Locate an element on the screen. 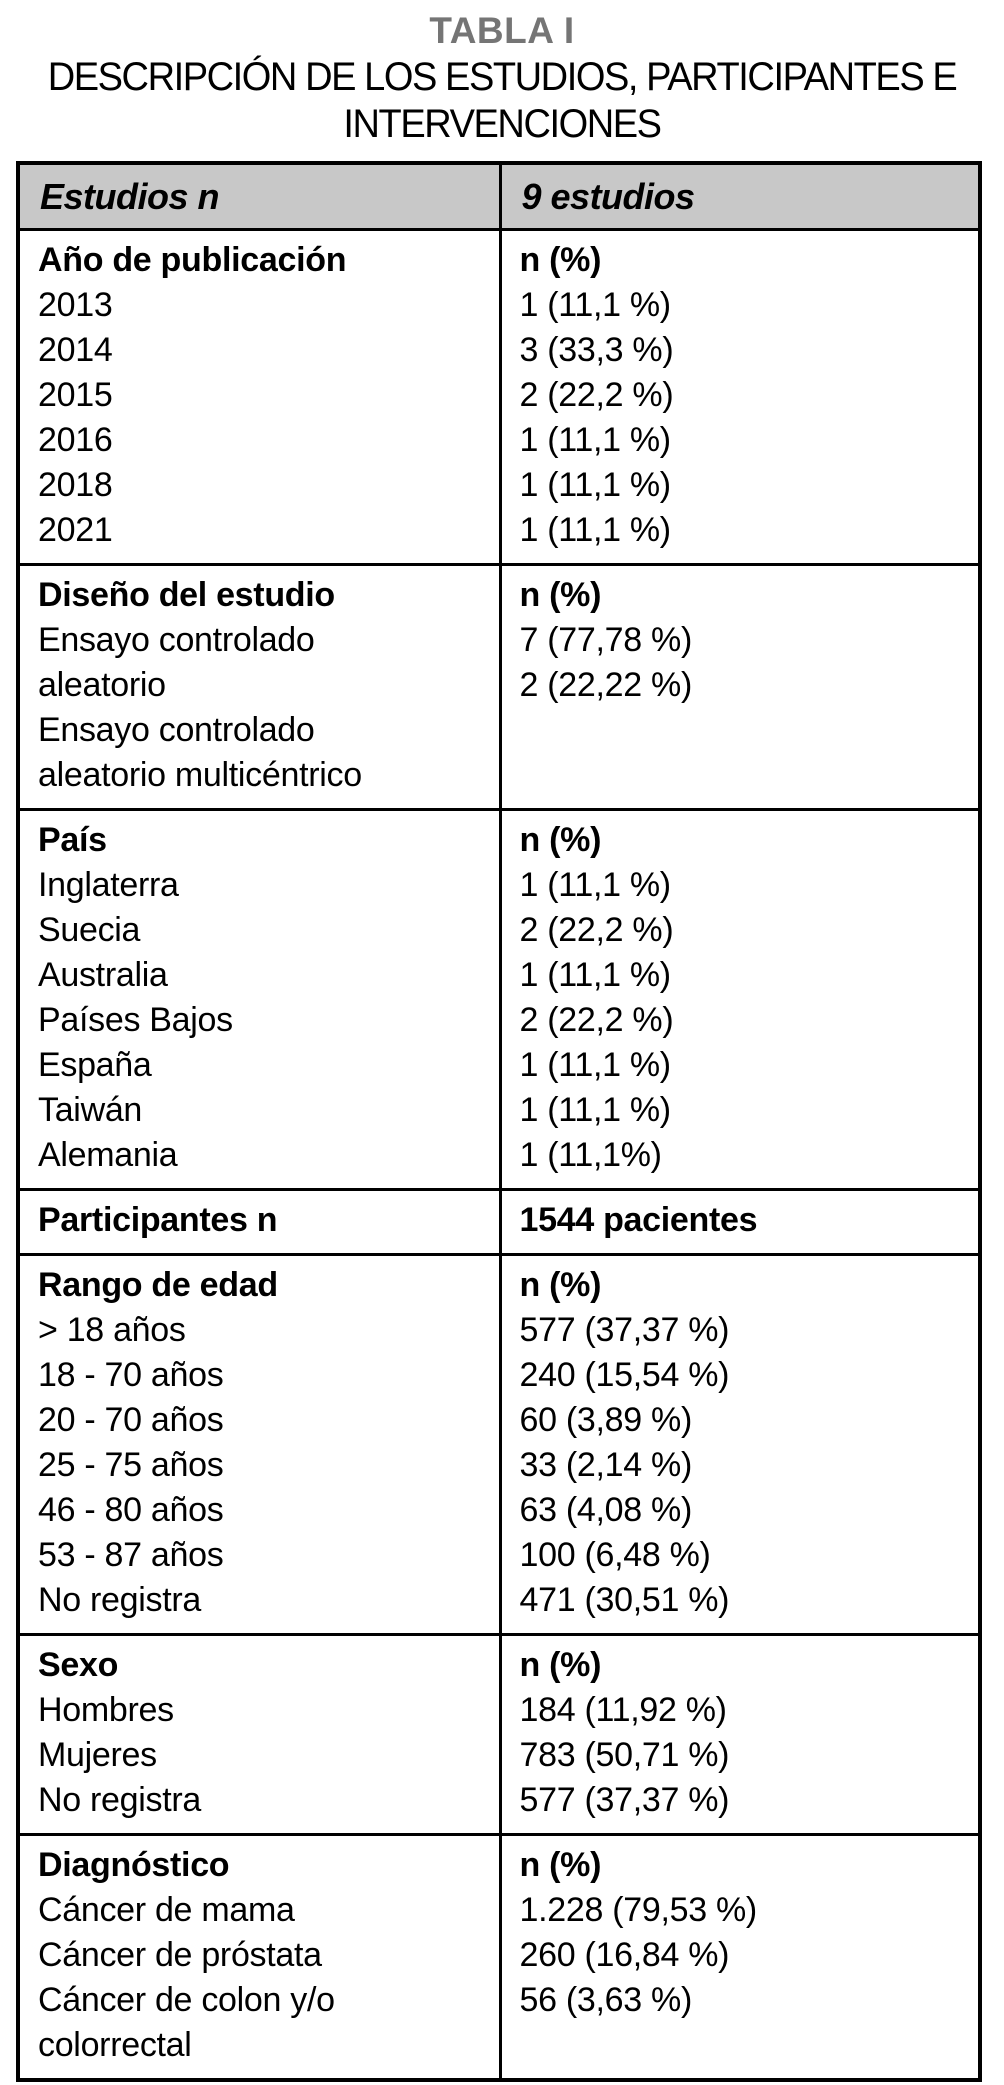 Image resolution: width=1004 pixels, height=2085 pixels. value-line: 63 (4,08 %) is located at coordinates (606, 1509).